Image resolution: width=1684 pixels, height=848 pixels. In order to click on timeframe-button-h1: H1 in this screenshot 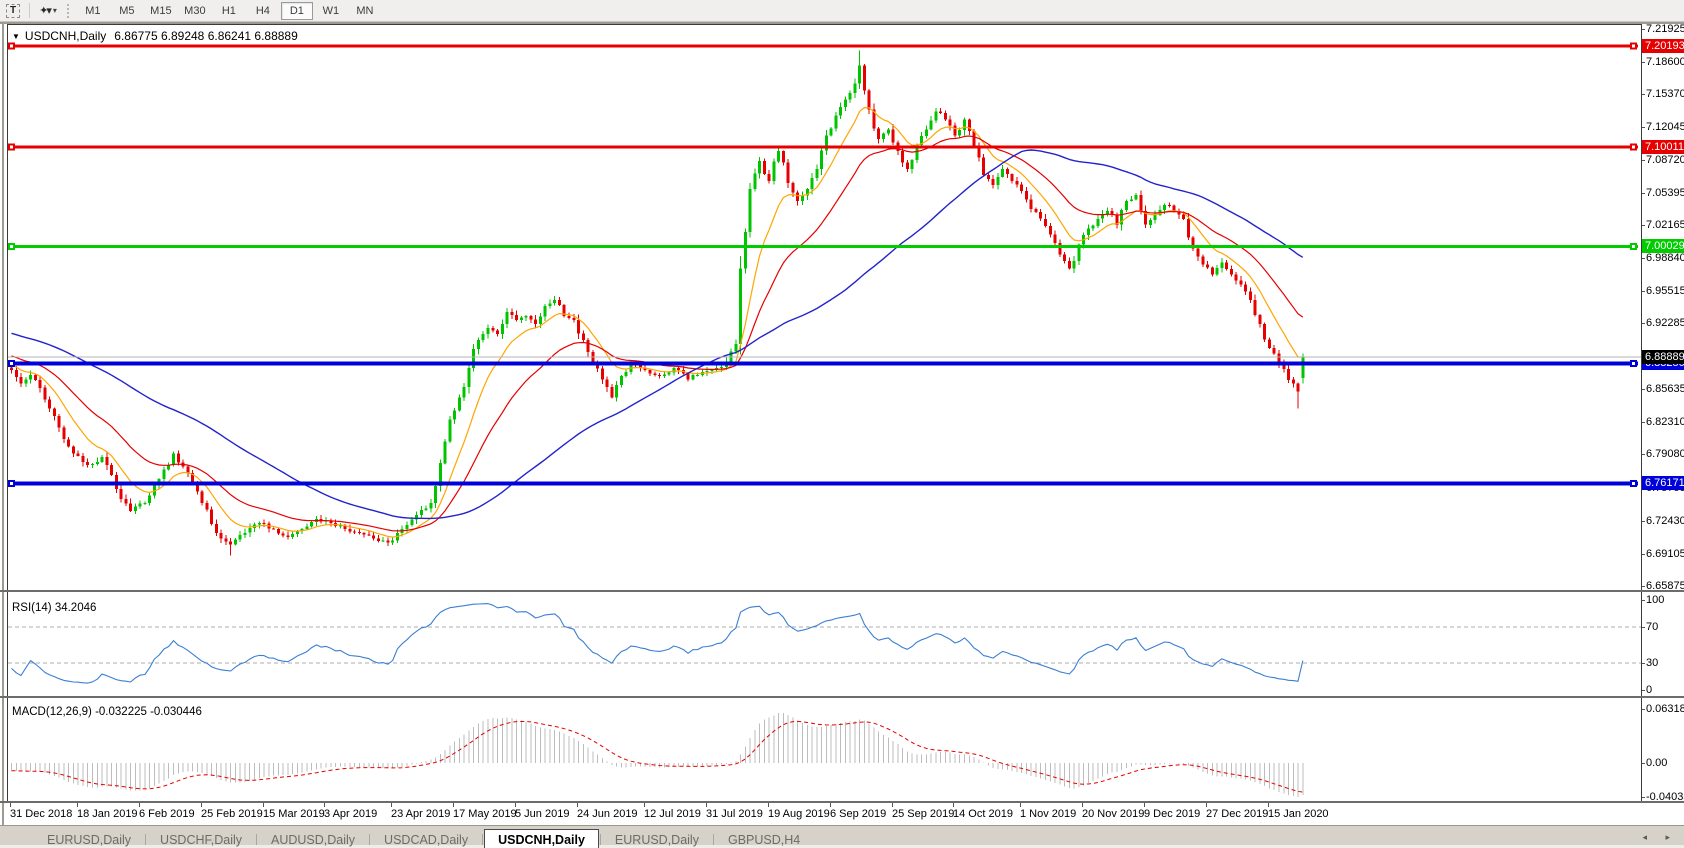, I will do `click(228, 10)`.